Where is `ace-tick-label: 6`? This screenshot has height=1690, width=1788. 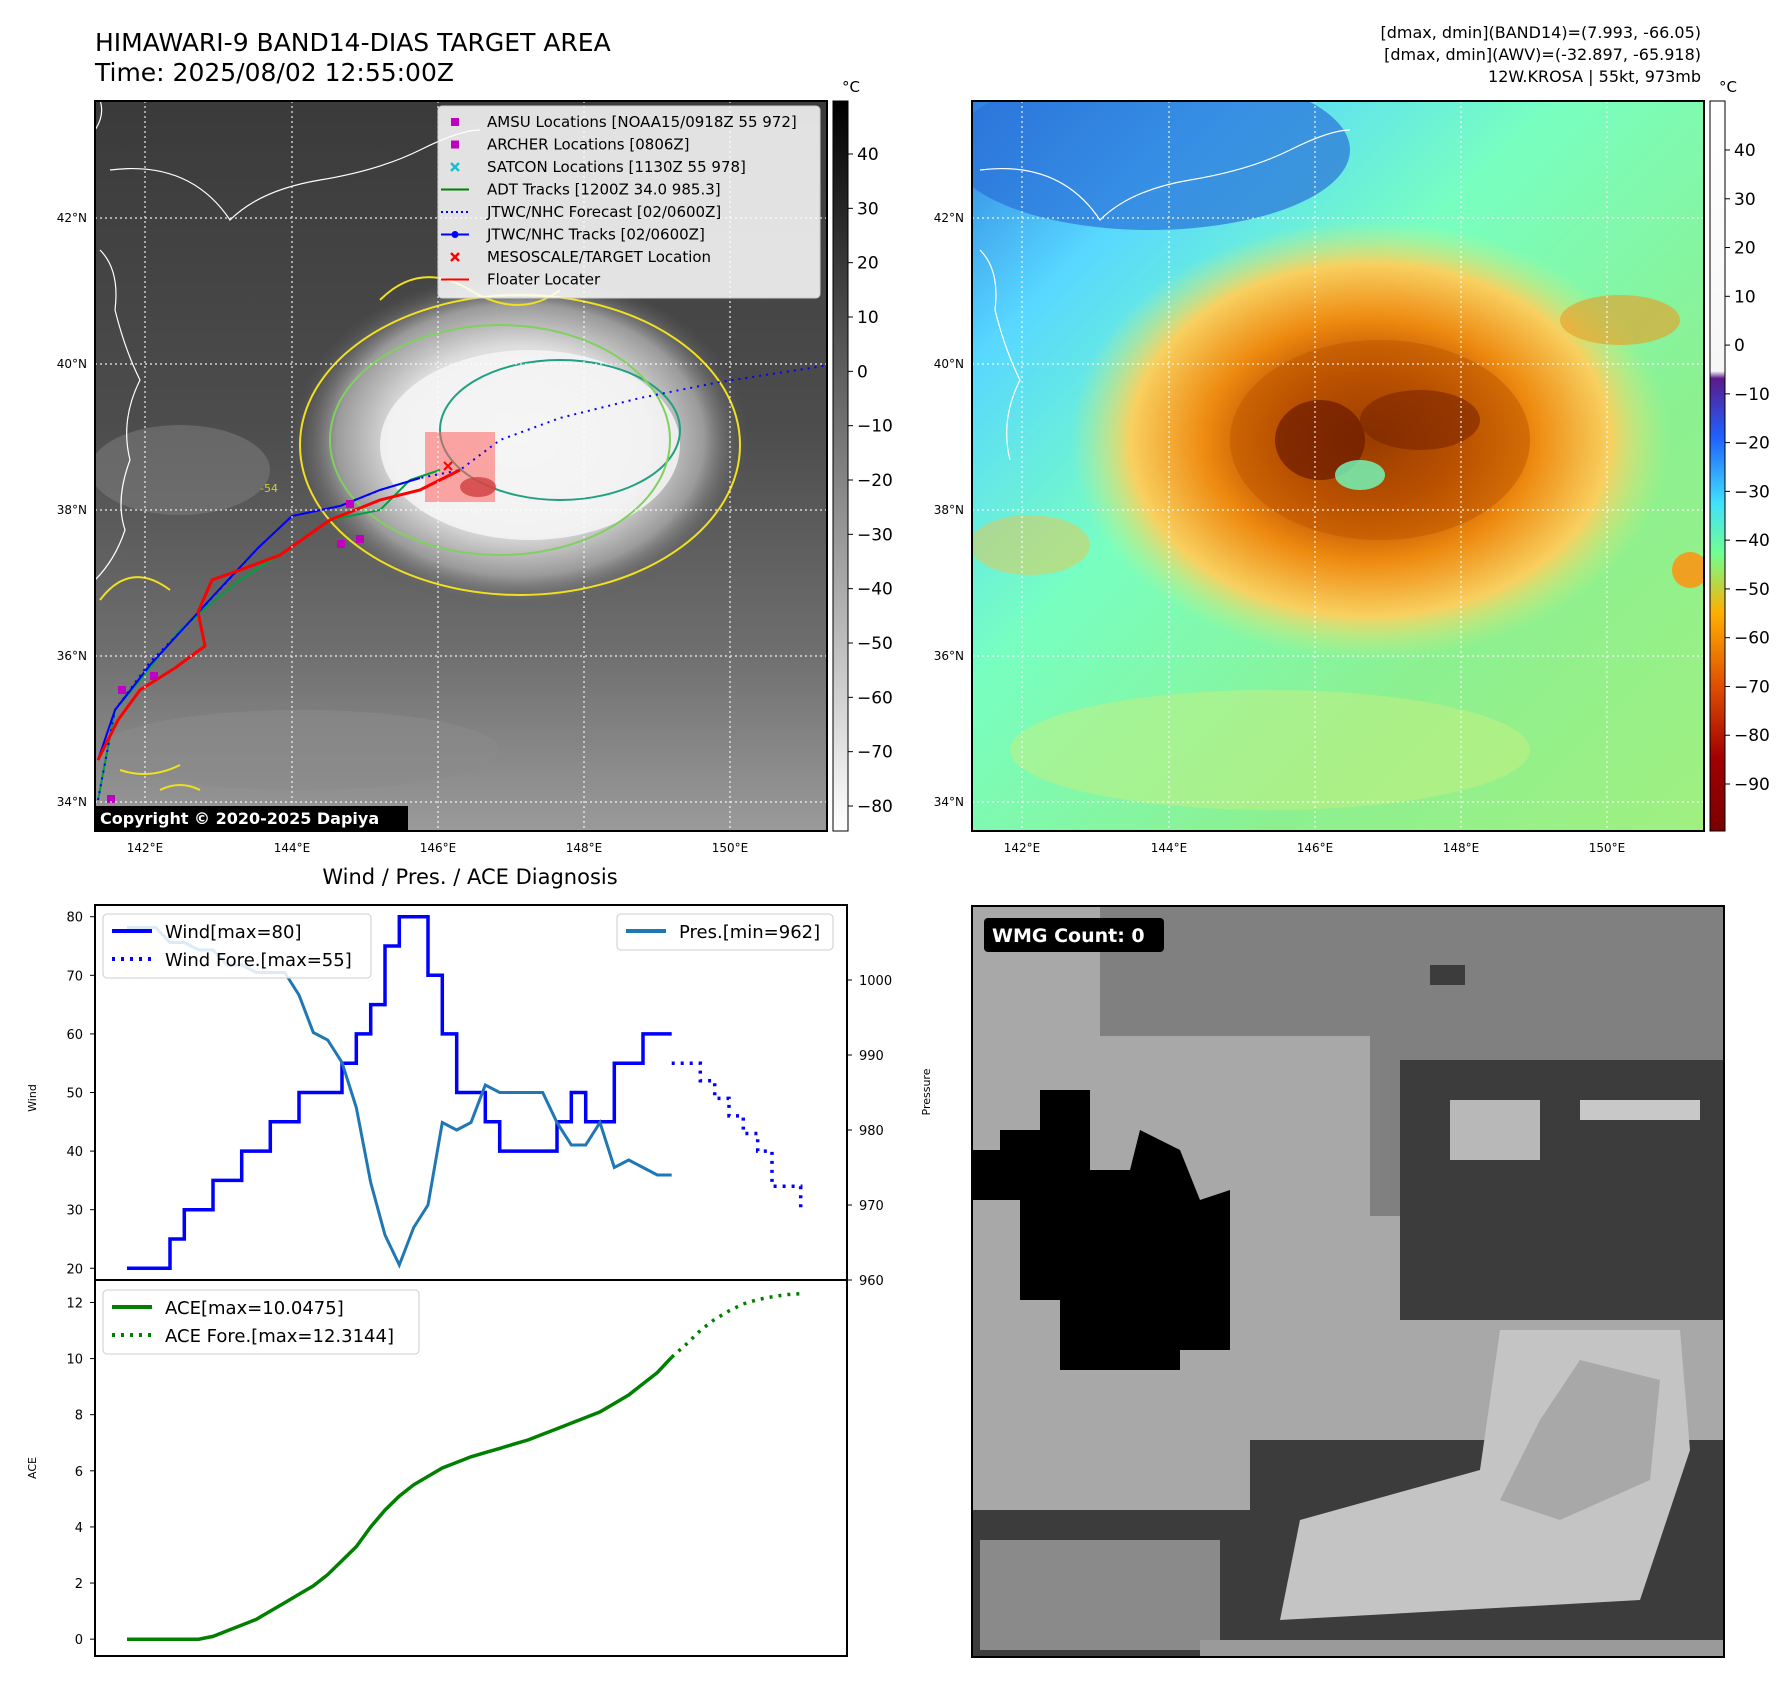 ace-tick-label: 6 is located at coordinates (79, 1472).